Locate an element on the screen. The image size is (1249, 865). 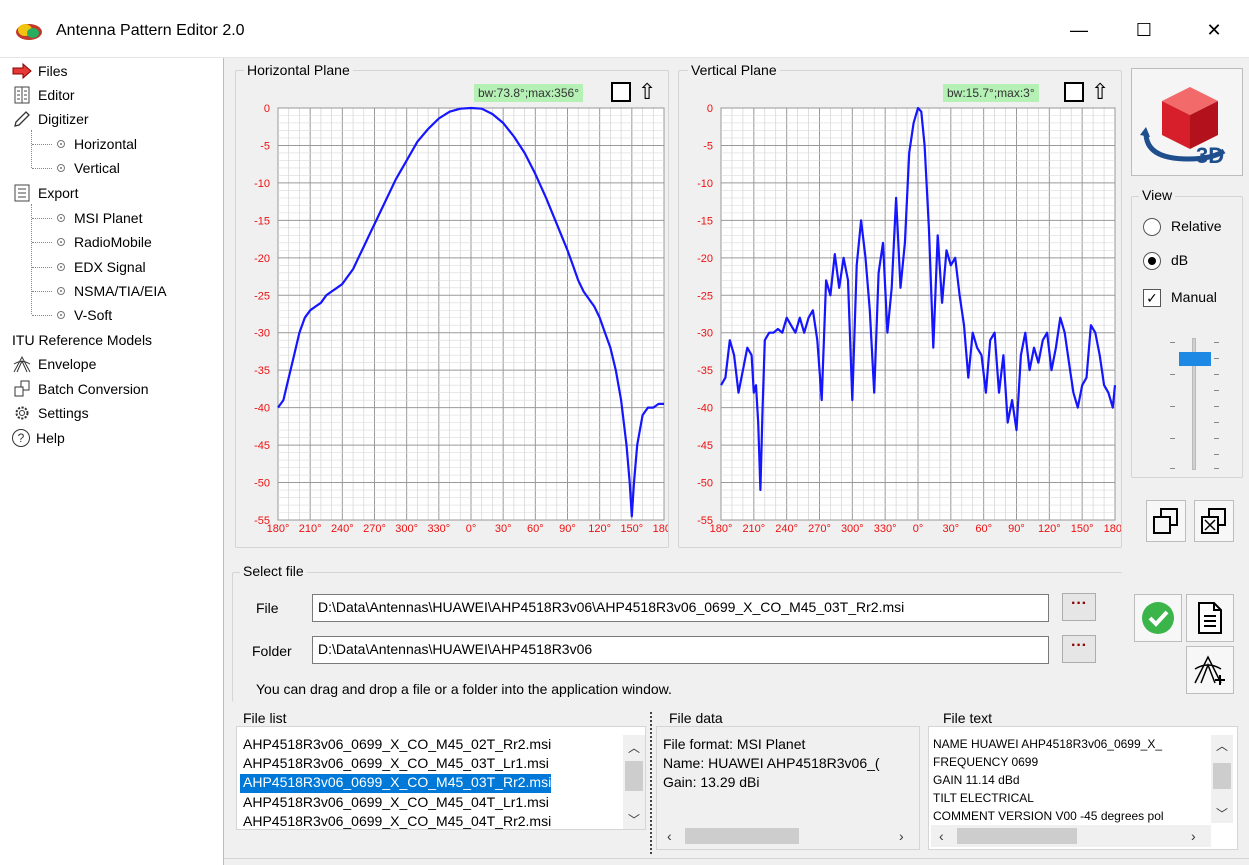
file-list-scrollbar: ︿ ﹀ is located at coordinates (634, 782).